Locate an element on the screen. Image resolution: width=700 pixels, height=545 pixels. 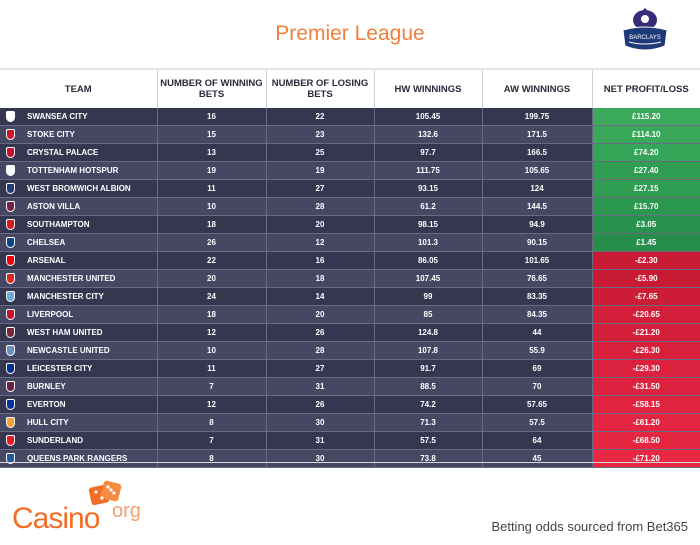
table-row: LEICESTER CITY 11 27 91.7 69 -£29.30 is located at coordinates (350, 368).